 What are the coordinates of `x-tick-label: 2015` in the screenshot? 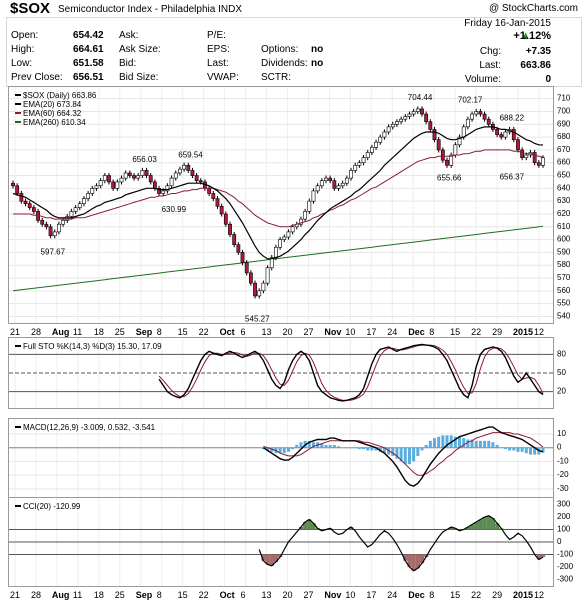 It's located at (523, 332).